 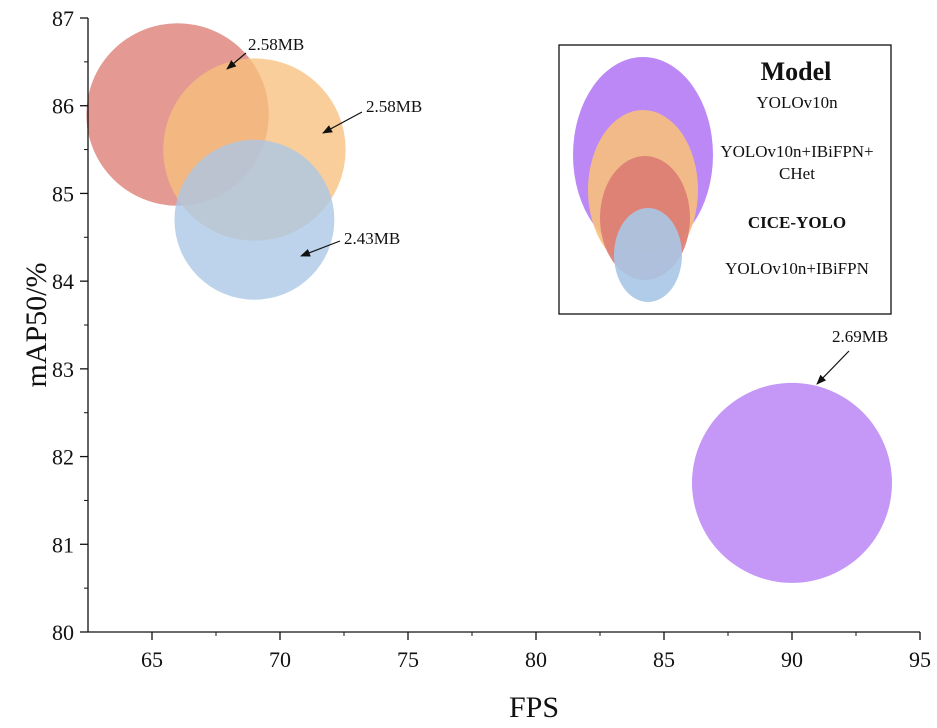 I want to click on x-tick-label: 85, so click(x=664, y=659).